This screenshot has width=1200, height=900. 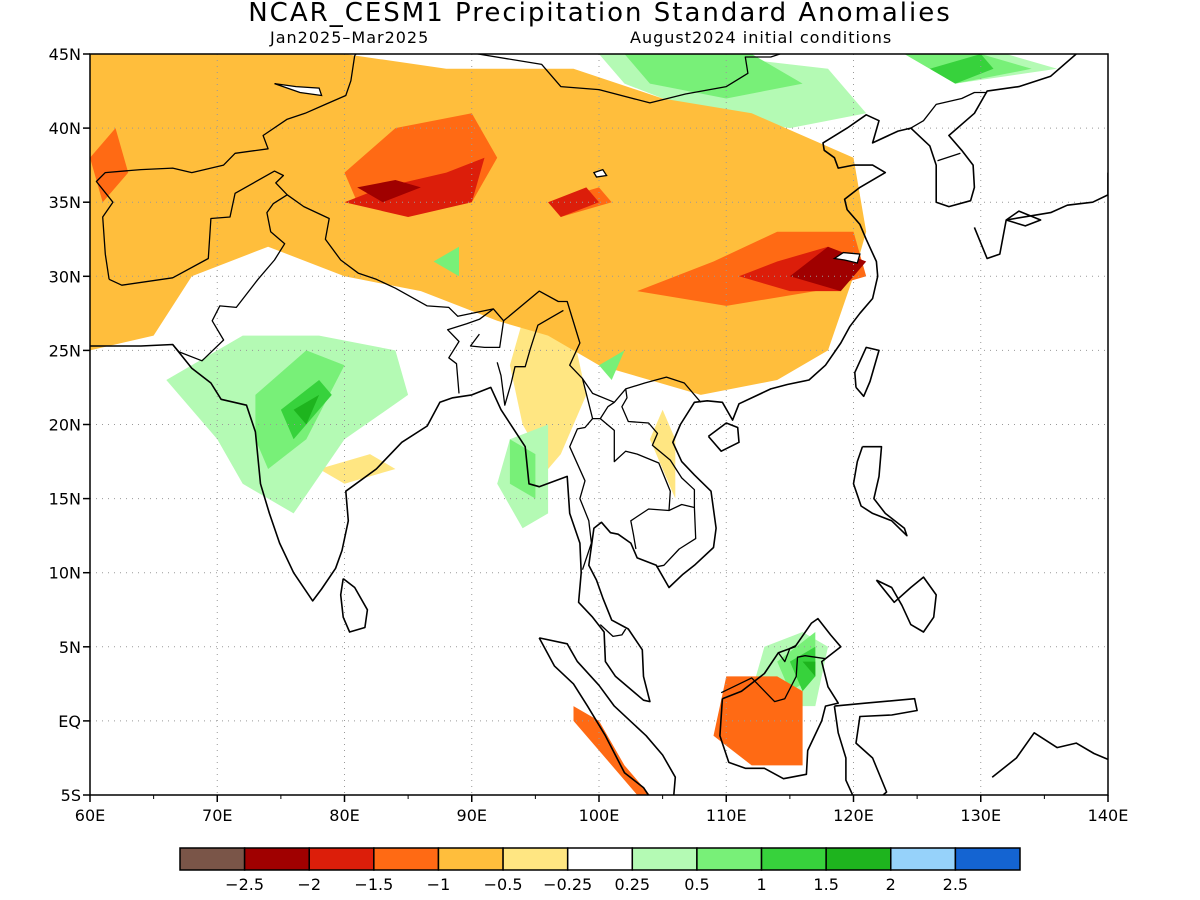 What do you see at coordinates (472, 815) in the screenshot?
I see `lon-tick-label: 90E` at bounding box center [472, 815].